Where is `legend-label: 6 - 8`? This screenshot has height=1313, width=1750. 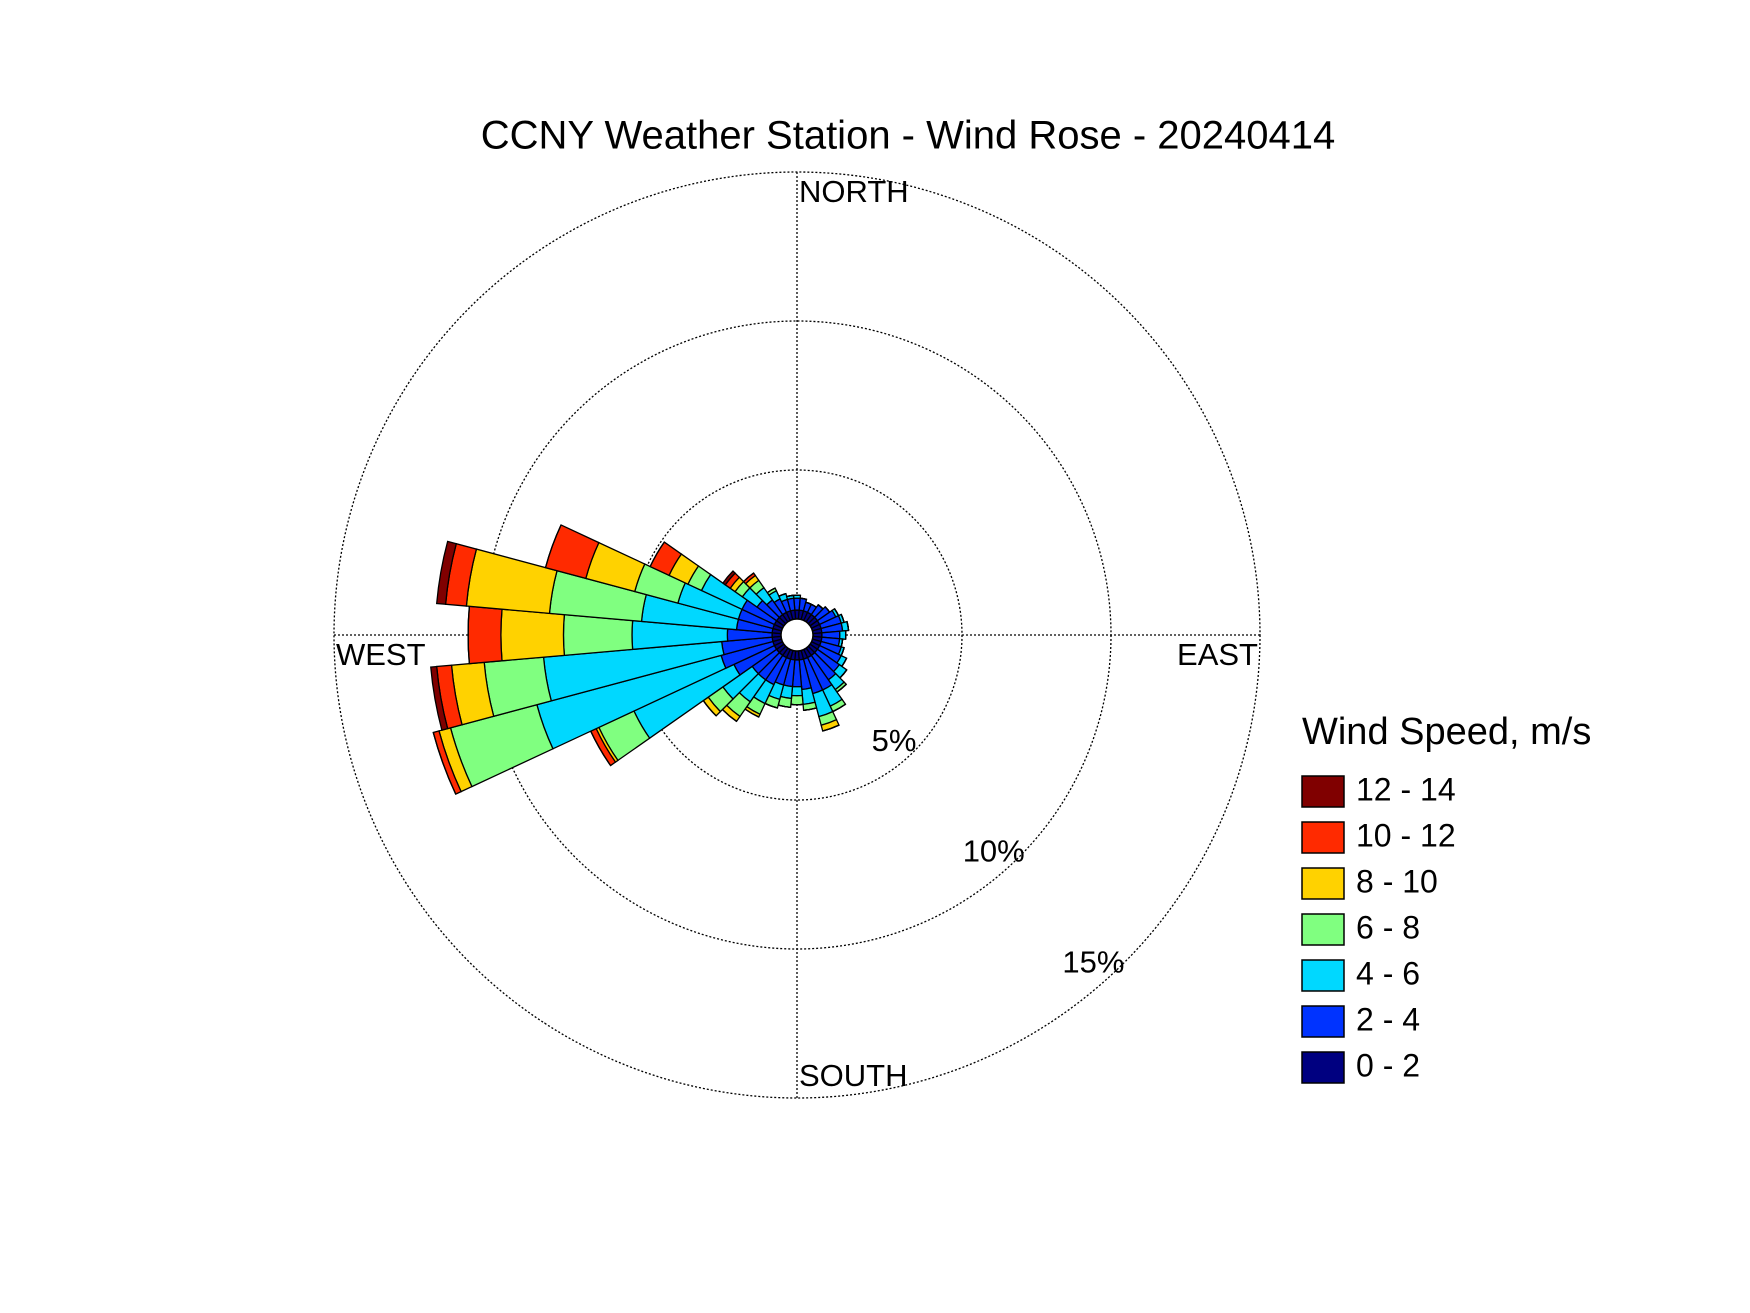 legend-label: 6 - 8 is located at coordinates (1388, 927).